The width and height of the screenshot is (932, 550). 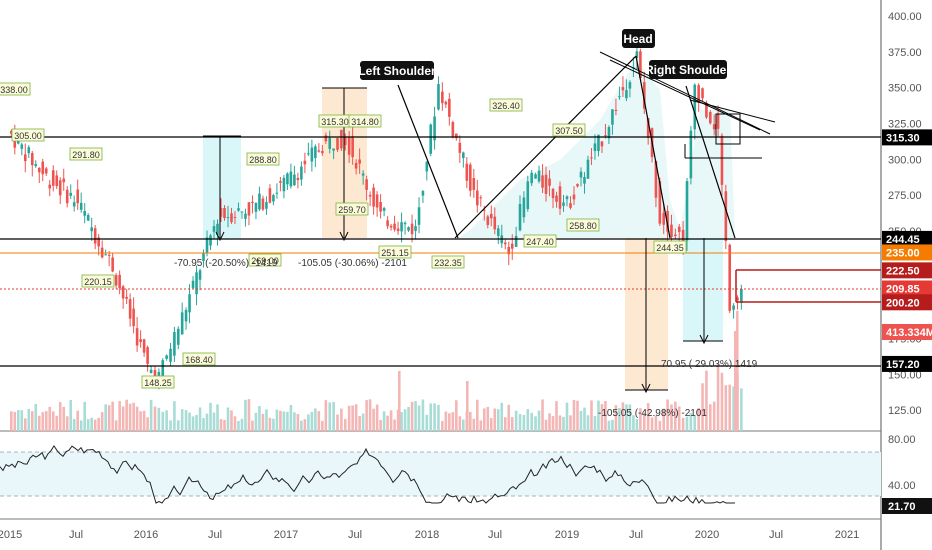 I want to click on price-label: 235.00, so click(x=907, y=252).